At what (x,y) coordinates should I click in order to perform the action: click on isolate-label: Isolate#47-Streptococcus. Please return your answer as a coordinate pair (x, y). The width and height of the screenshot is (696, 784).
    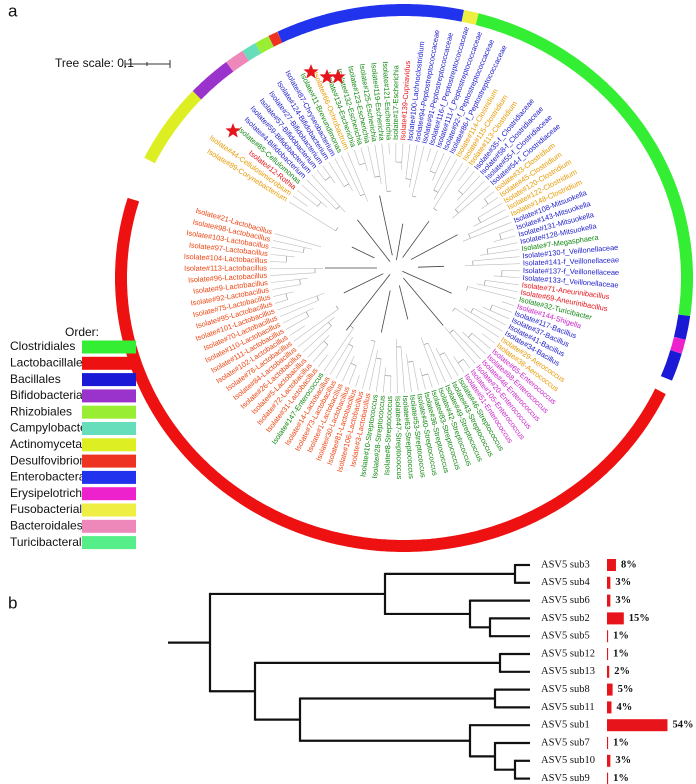
    Looking at the image, I should click on (398, 438).